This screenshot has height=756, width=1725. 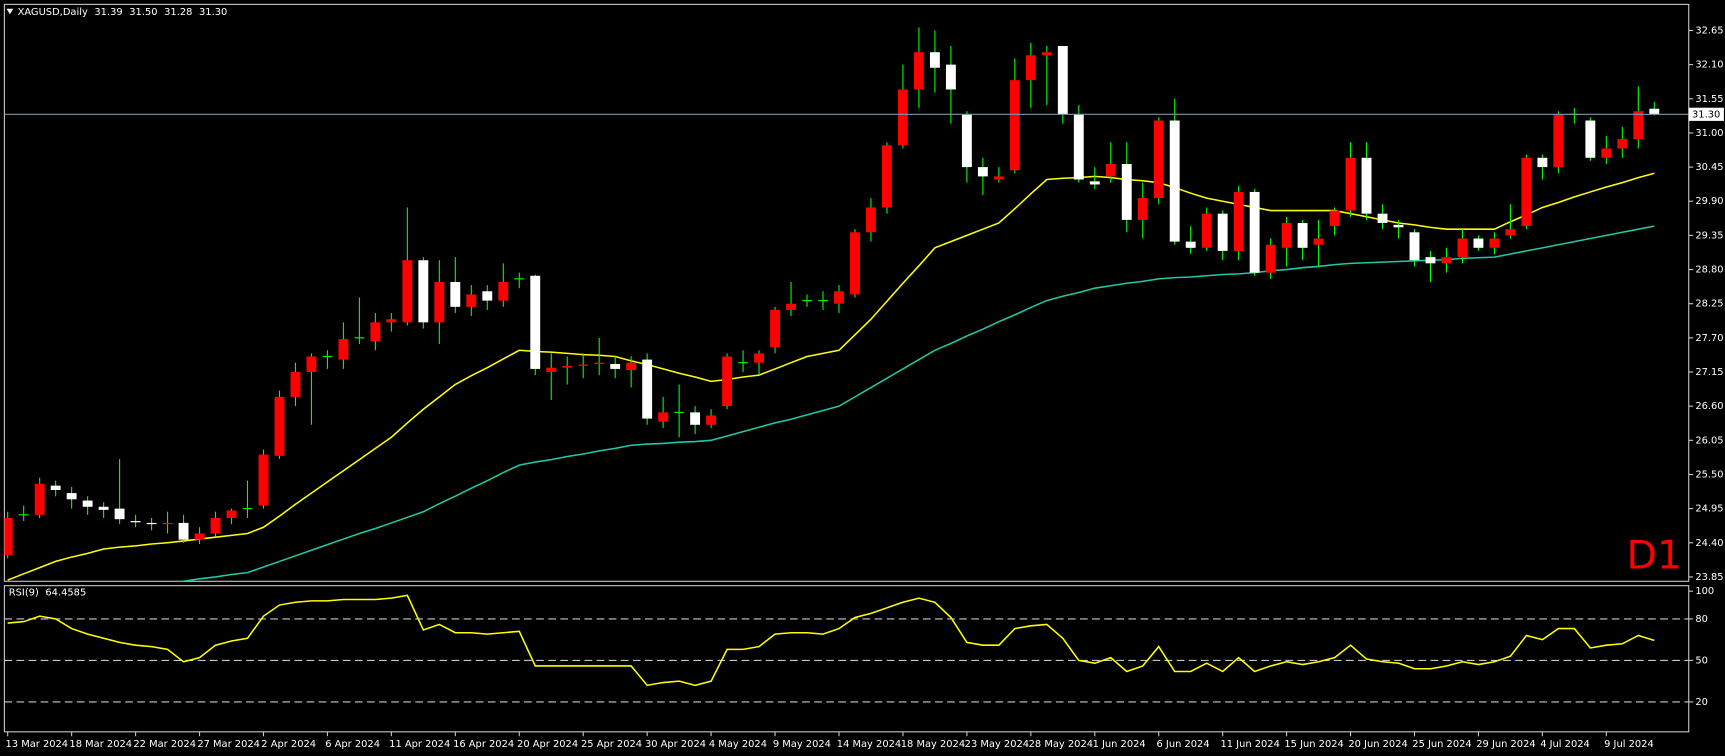 I want to click on x-tick-label: 11 Apr 2024, so click(x=419, y=744).